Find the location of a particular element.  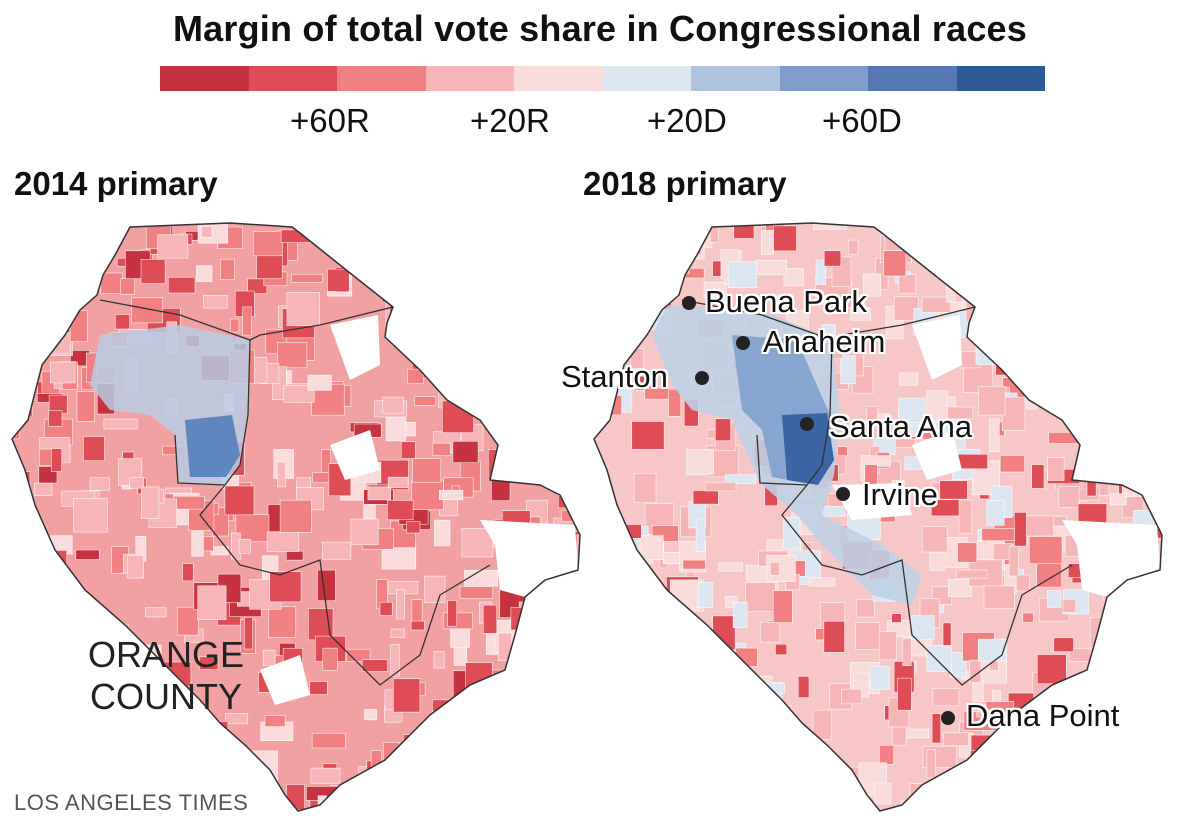

city-label-irvine: Irvine is located at coordinates (900, 494).